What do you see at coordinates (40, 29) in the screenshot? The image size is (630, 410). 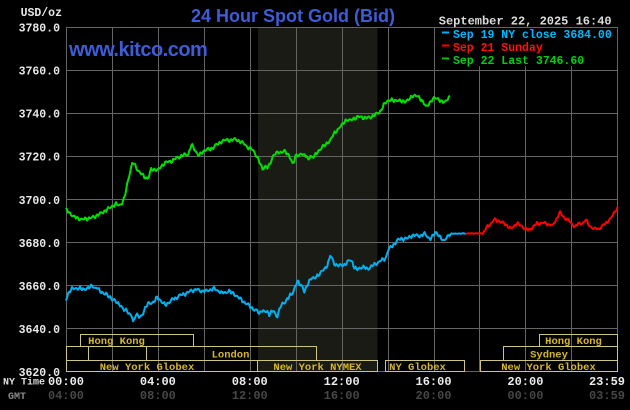 I see `svg-text: 3780.0` at bounding box center [40, 29].